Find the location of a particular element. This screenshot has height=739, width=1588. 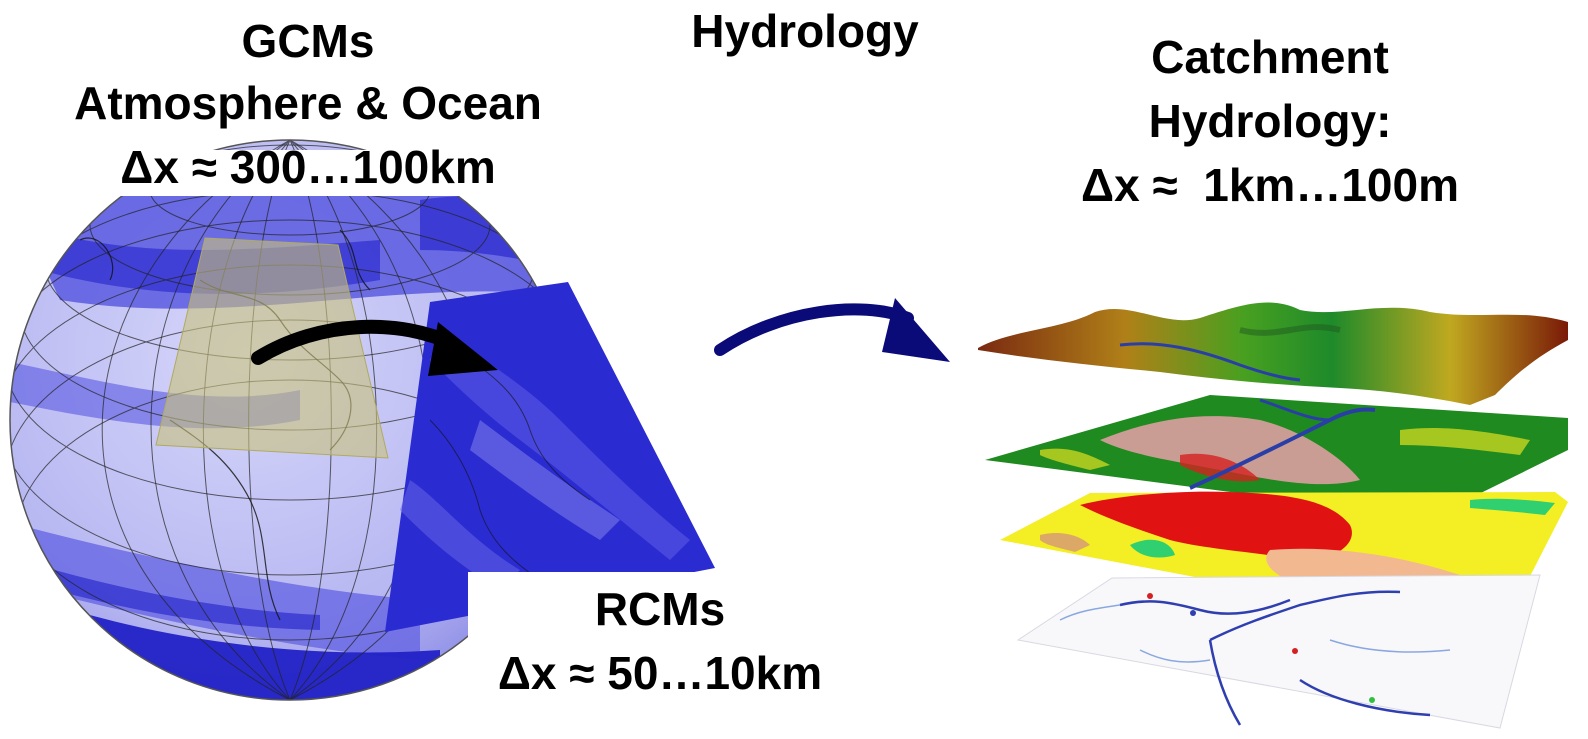

rcm-resolution: Δx ≈ 50…10km is located at coordinates (660, 673).